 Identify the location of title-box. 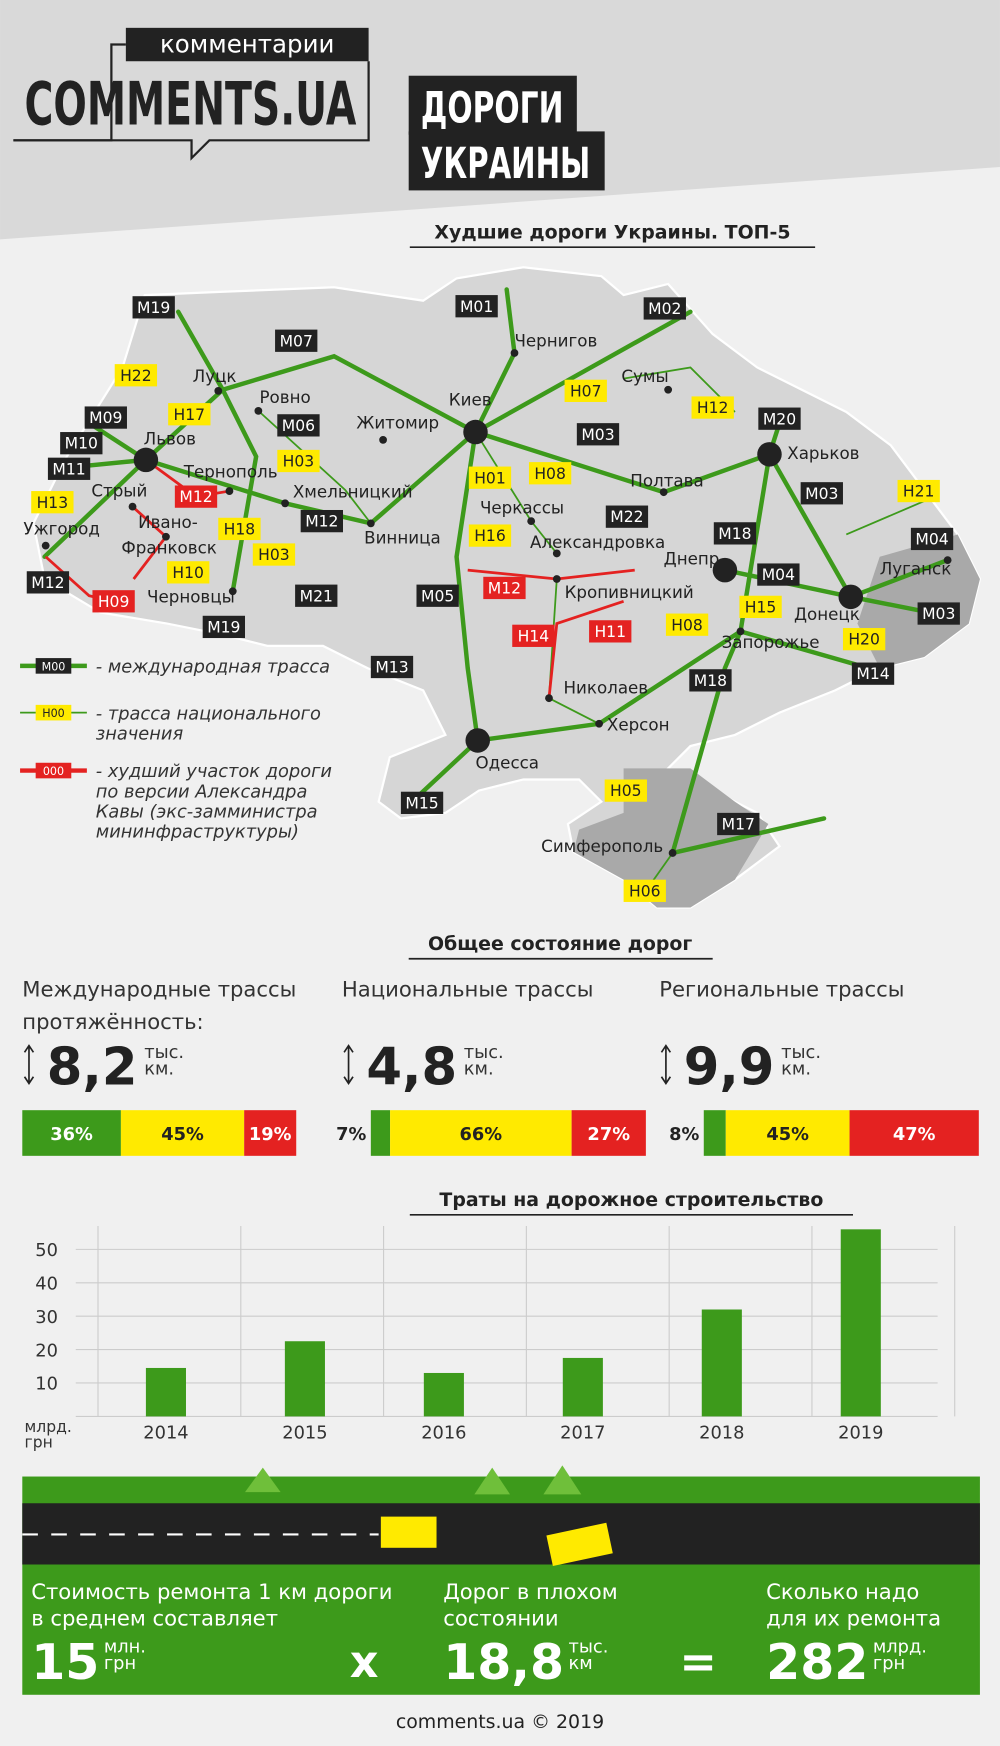
(506, 161).